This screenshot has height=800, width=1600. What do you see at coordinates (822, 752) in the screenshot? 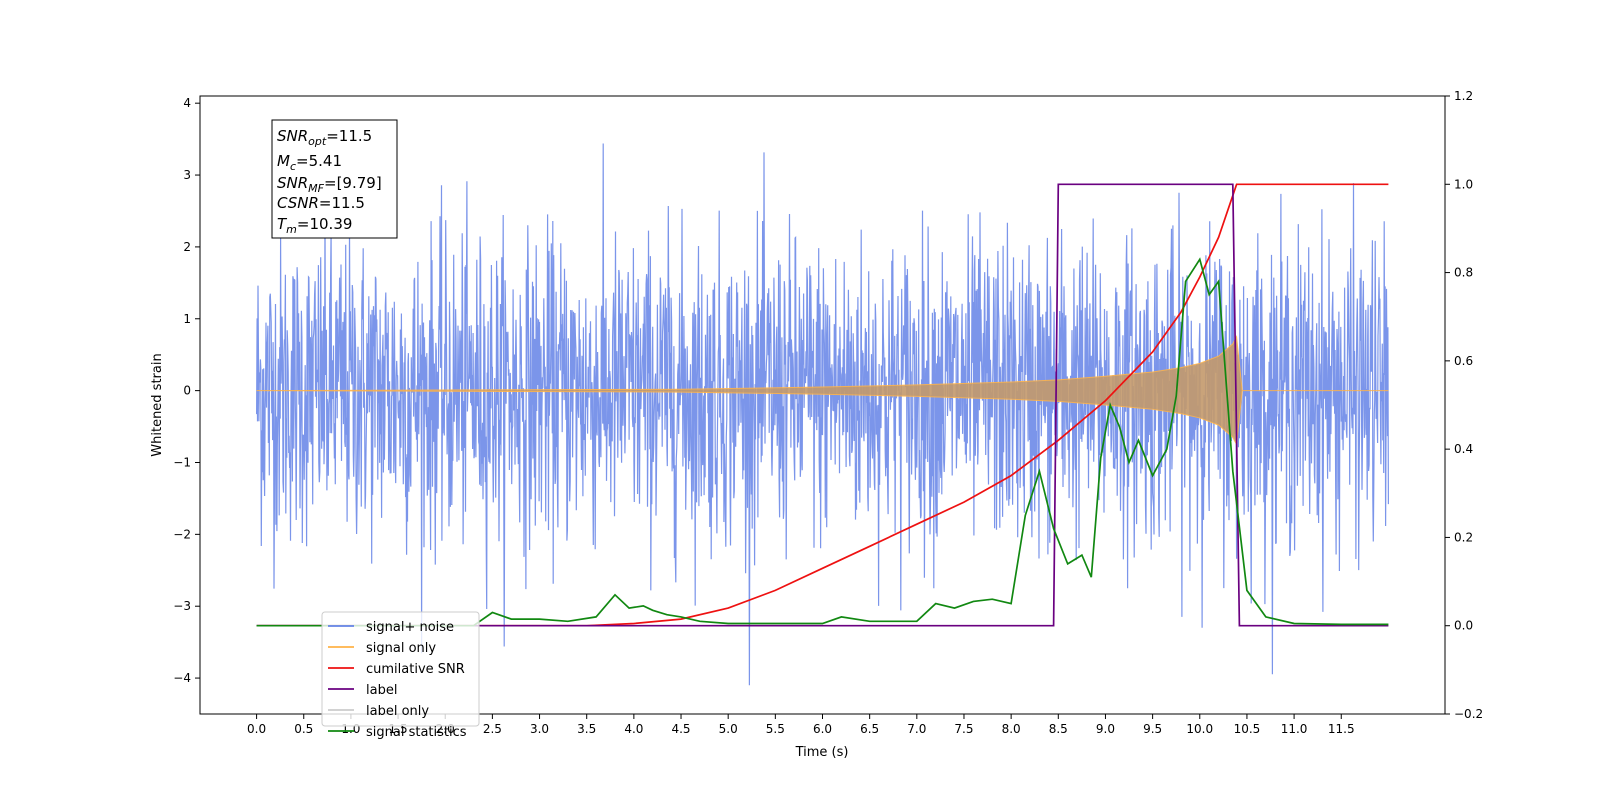
I see `x-axis-label: Time (s)` at bounding box center [822, 752].